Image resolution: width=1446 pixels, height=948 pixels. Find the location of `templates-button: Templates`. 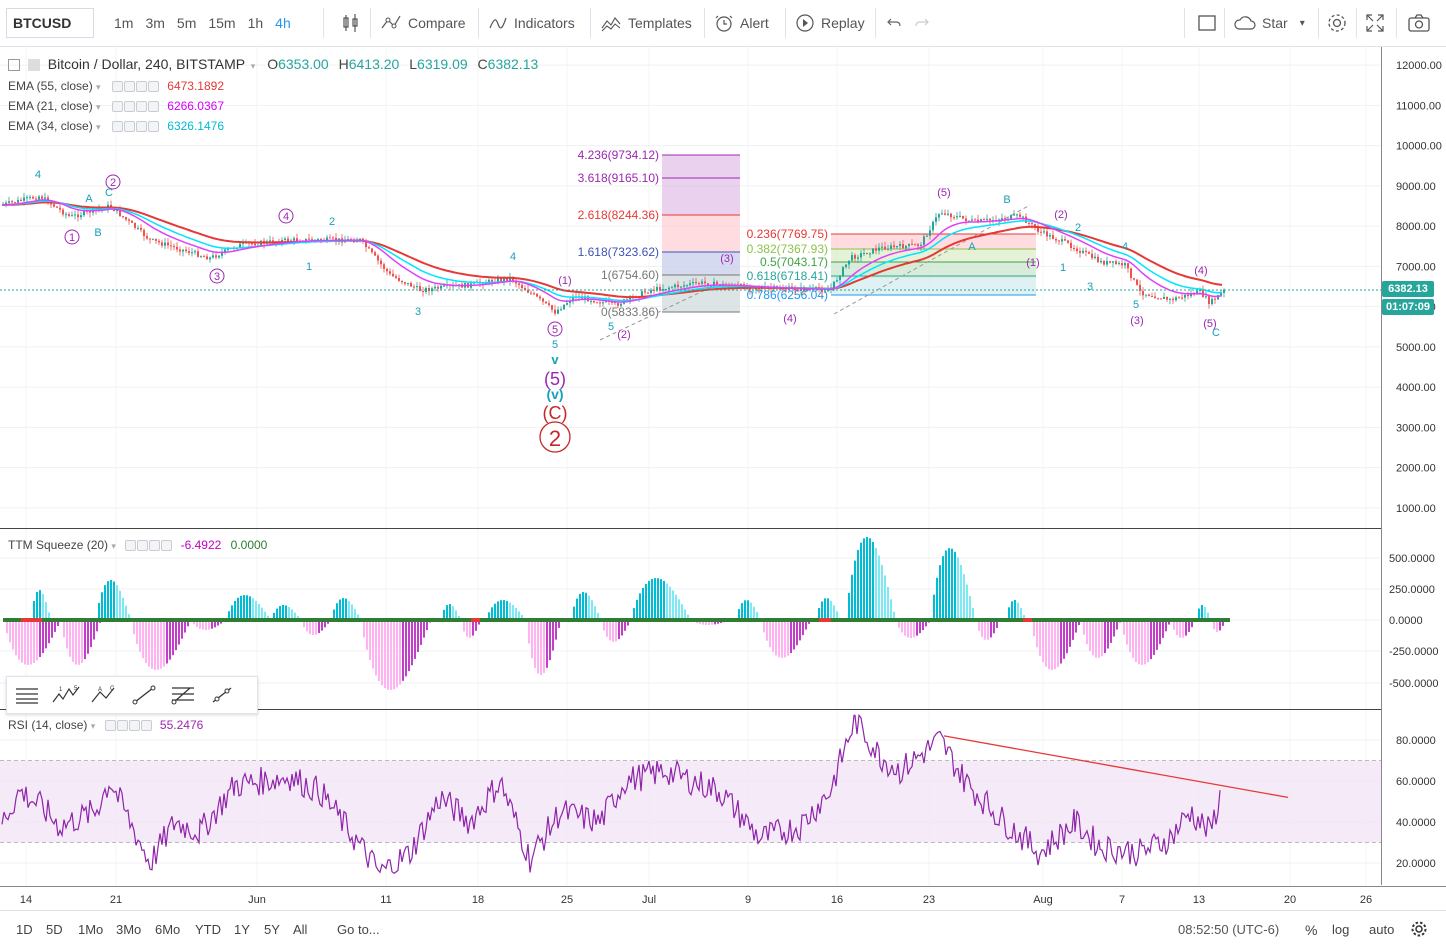

templates-button: Templates is located at coordinates (646, 23).